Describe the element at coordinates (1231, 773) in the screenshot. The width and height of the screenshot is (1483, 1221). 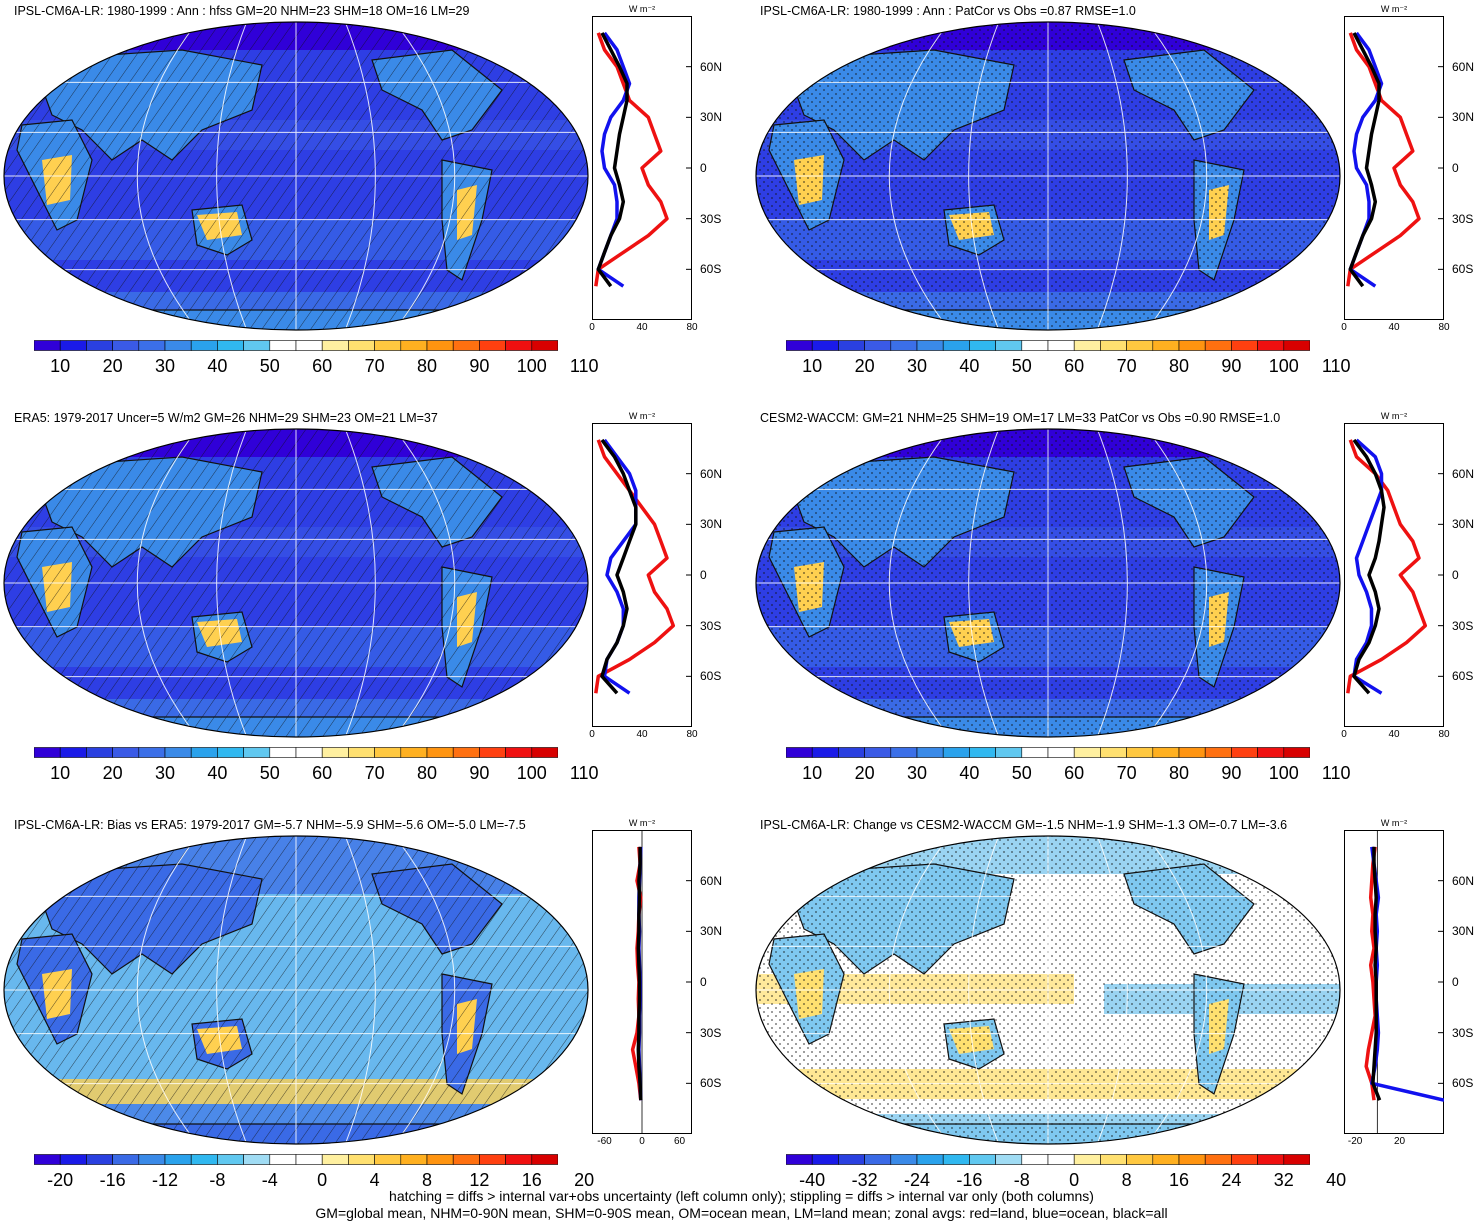
I see `colorbar-label: 90` at that location.